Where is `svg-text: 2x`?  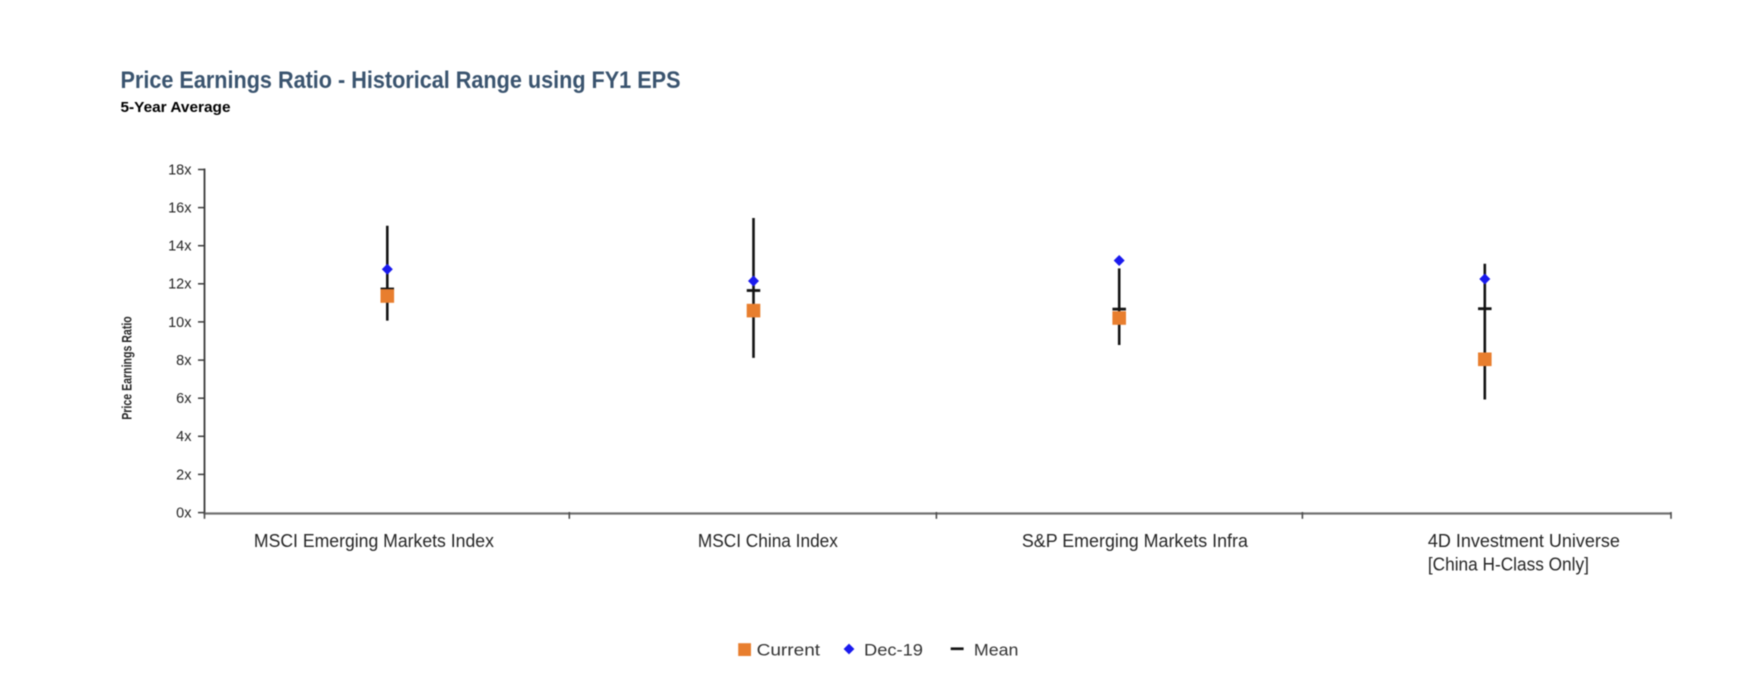
svg-text: 2x is located at coordinates (184, 475).